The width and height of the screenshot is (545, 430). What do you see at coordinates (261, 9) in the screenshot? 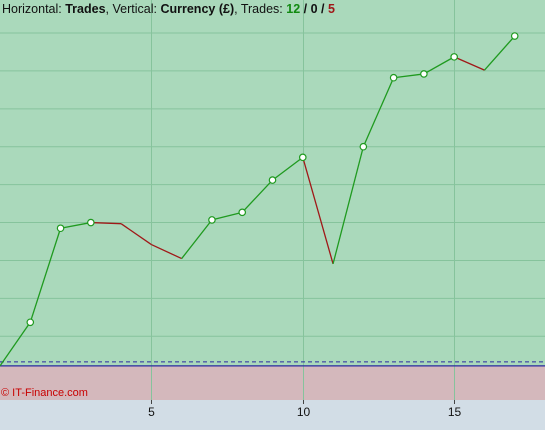
I see `trades-label: Trades:` at bounding box center [261, 9].